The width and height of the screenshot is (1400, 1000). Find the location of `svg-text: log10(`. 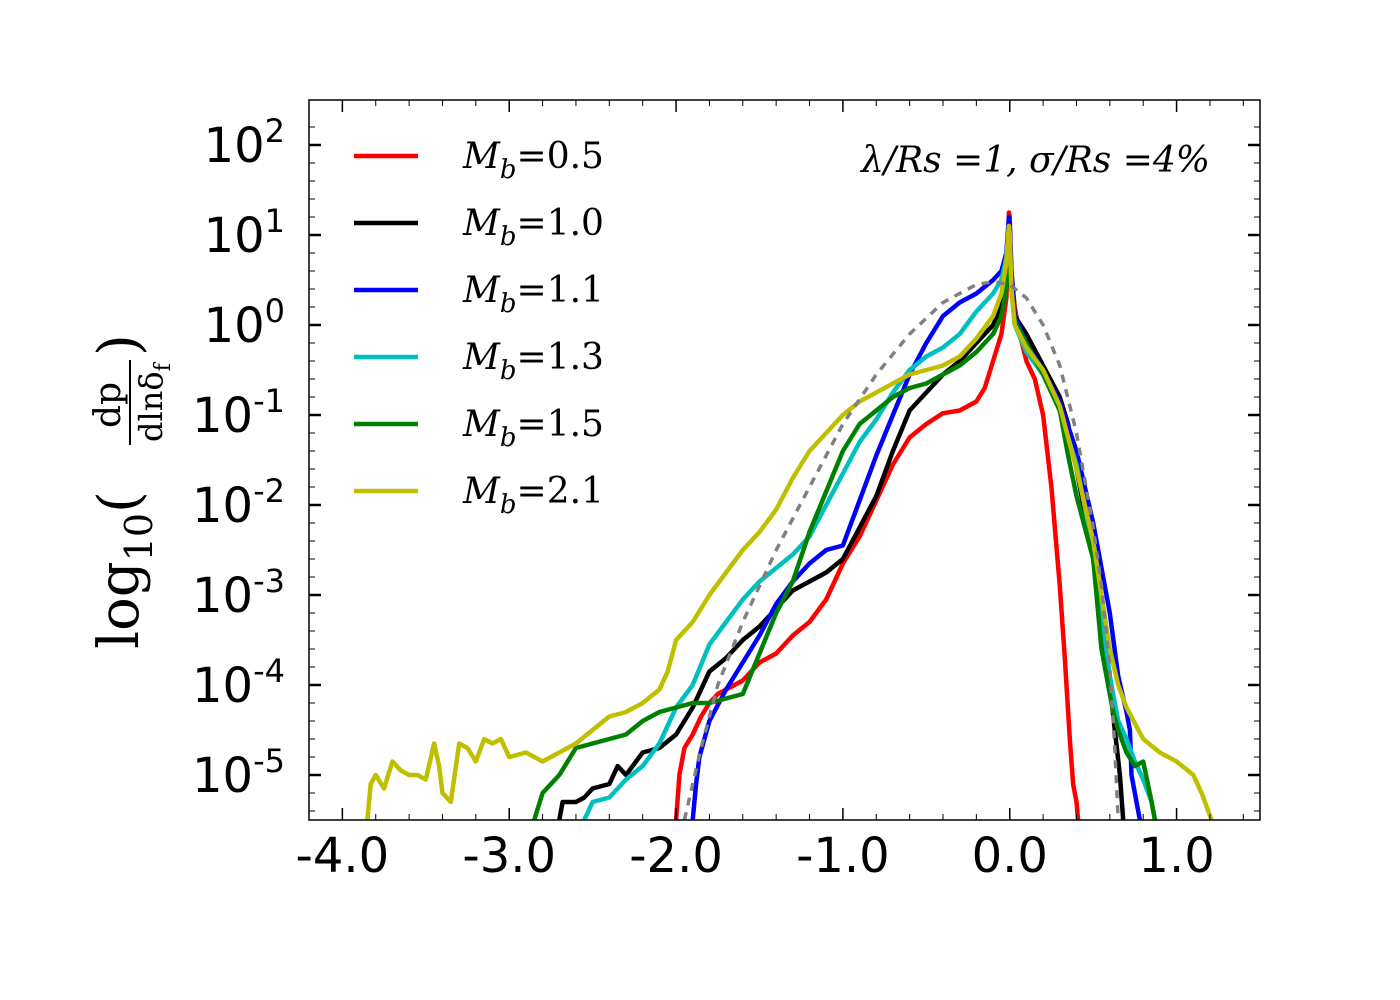

svg-text: log10( is located at coordinates (124, 570).